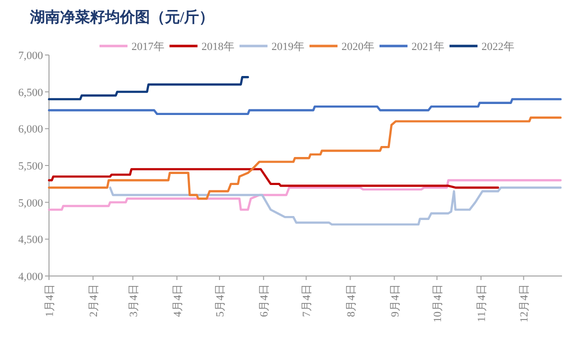  Describe the element at coordinates (307, 300) in the screenshot. I see `x-tick-label: 7月4日` at that location.